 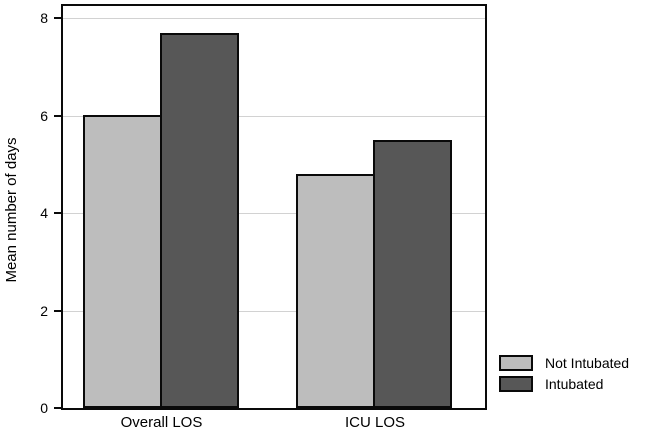 I want to click on y-tick-label-2: 2, so click(x=44, y=310).